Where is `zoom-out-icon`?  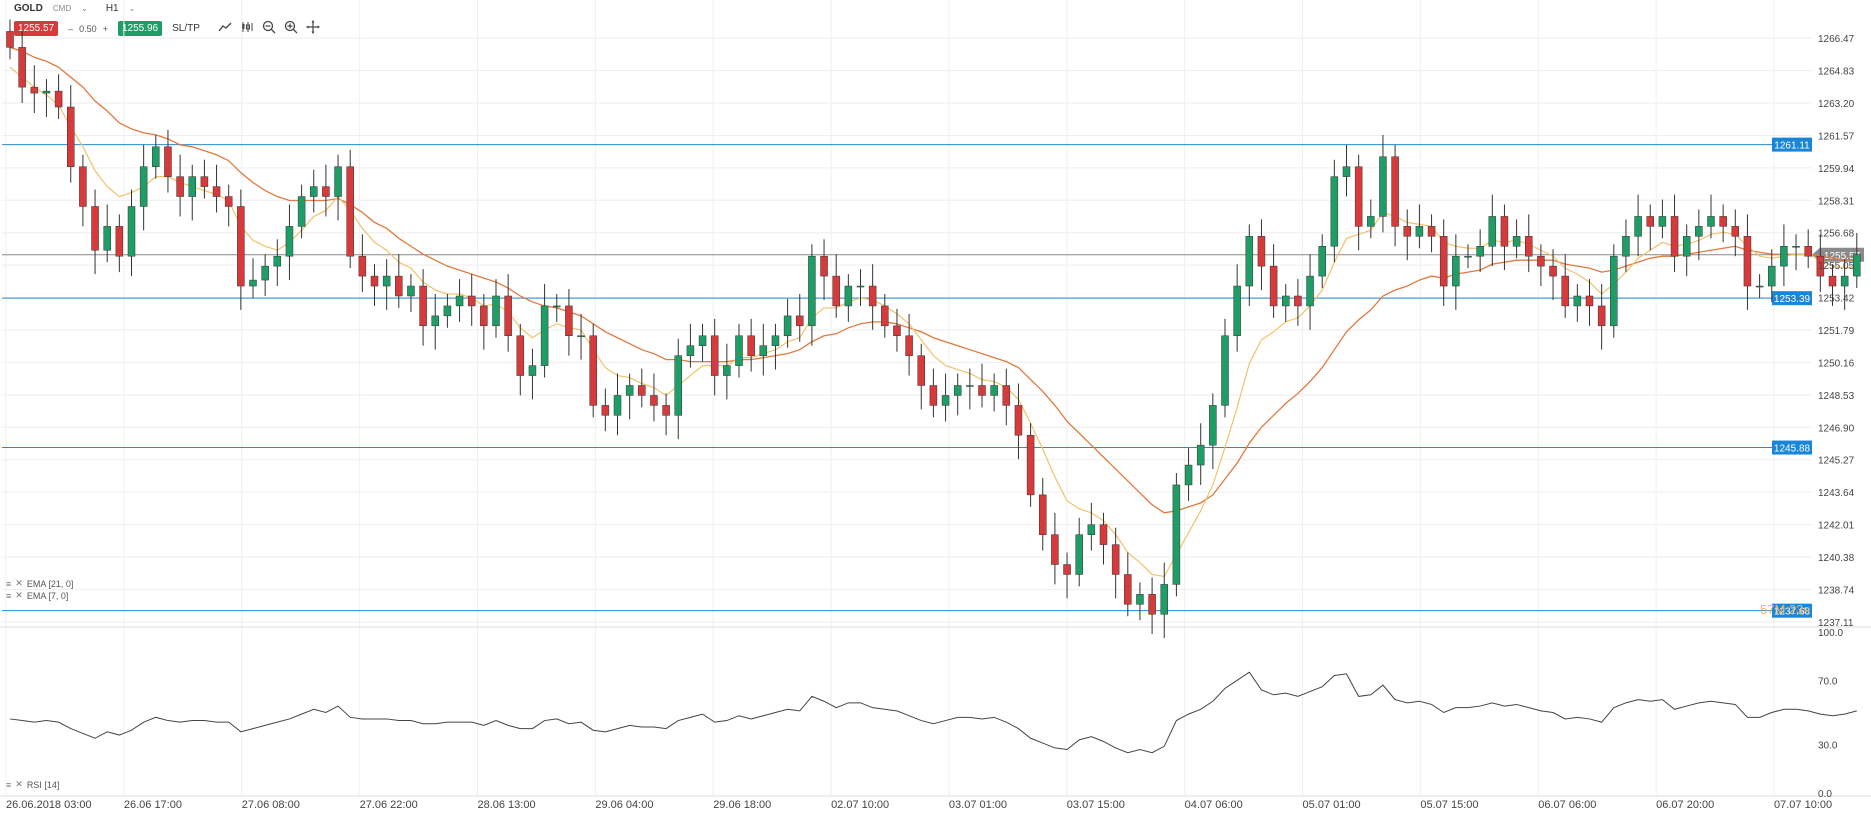
zoom-out-icon is located at coordinates (269, 28).